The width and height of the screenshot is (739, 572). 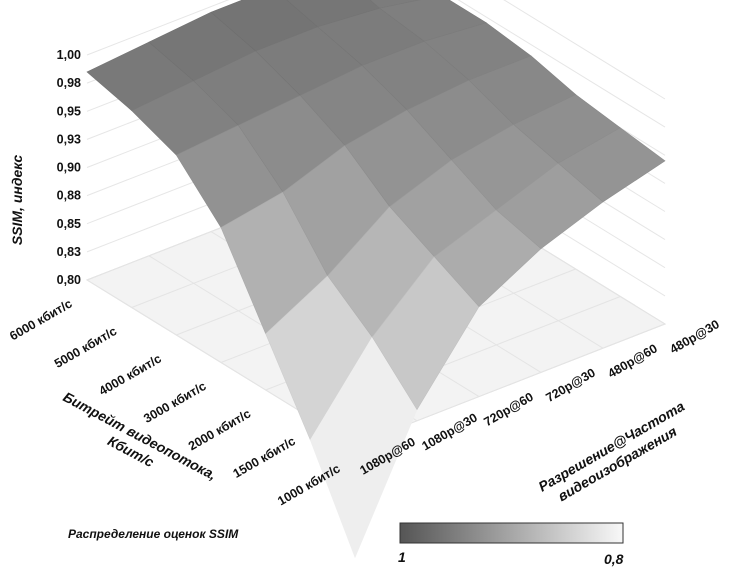 I want to click on z-tick-label: 0,98, so click(x=69, y=83).